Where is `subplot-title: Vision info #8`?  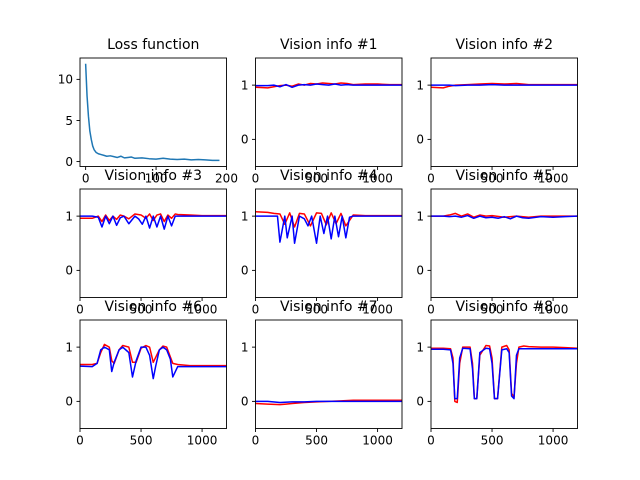 subplot-title: Vision info #8 is located at coordinates (504, 307).